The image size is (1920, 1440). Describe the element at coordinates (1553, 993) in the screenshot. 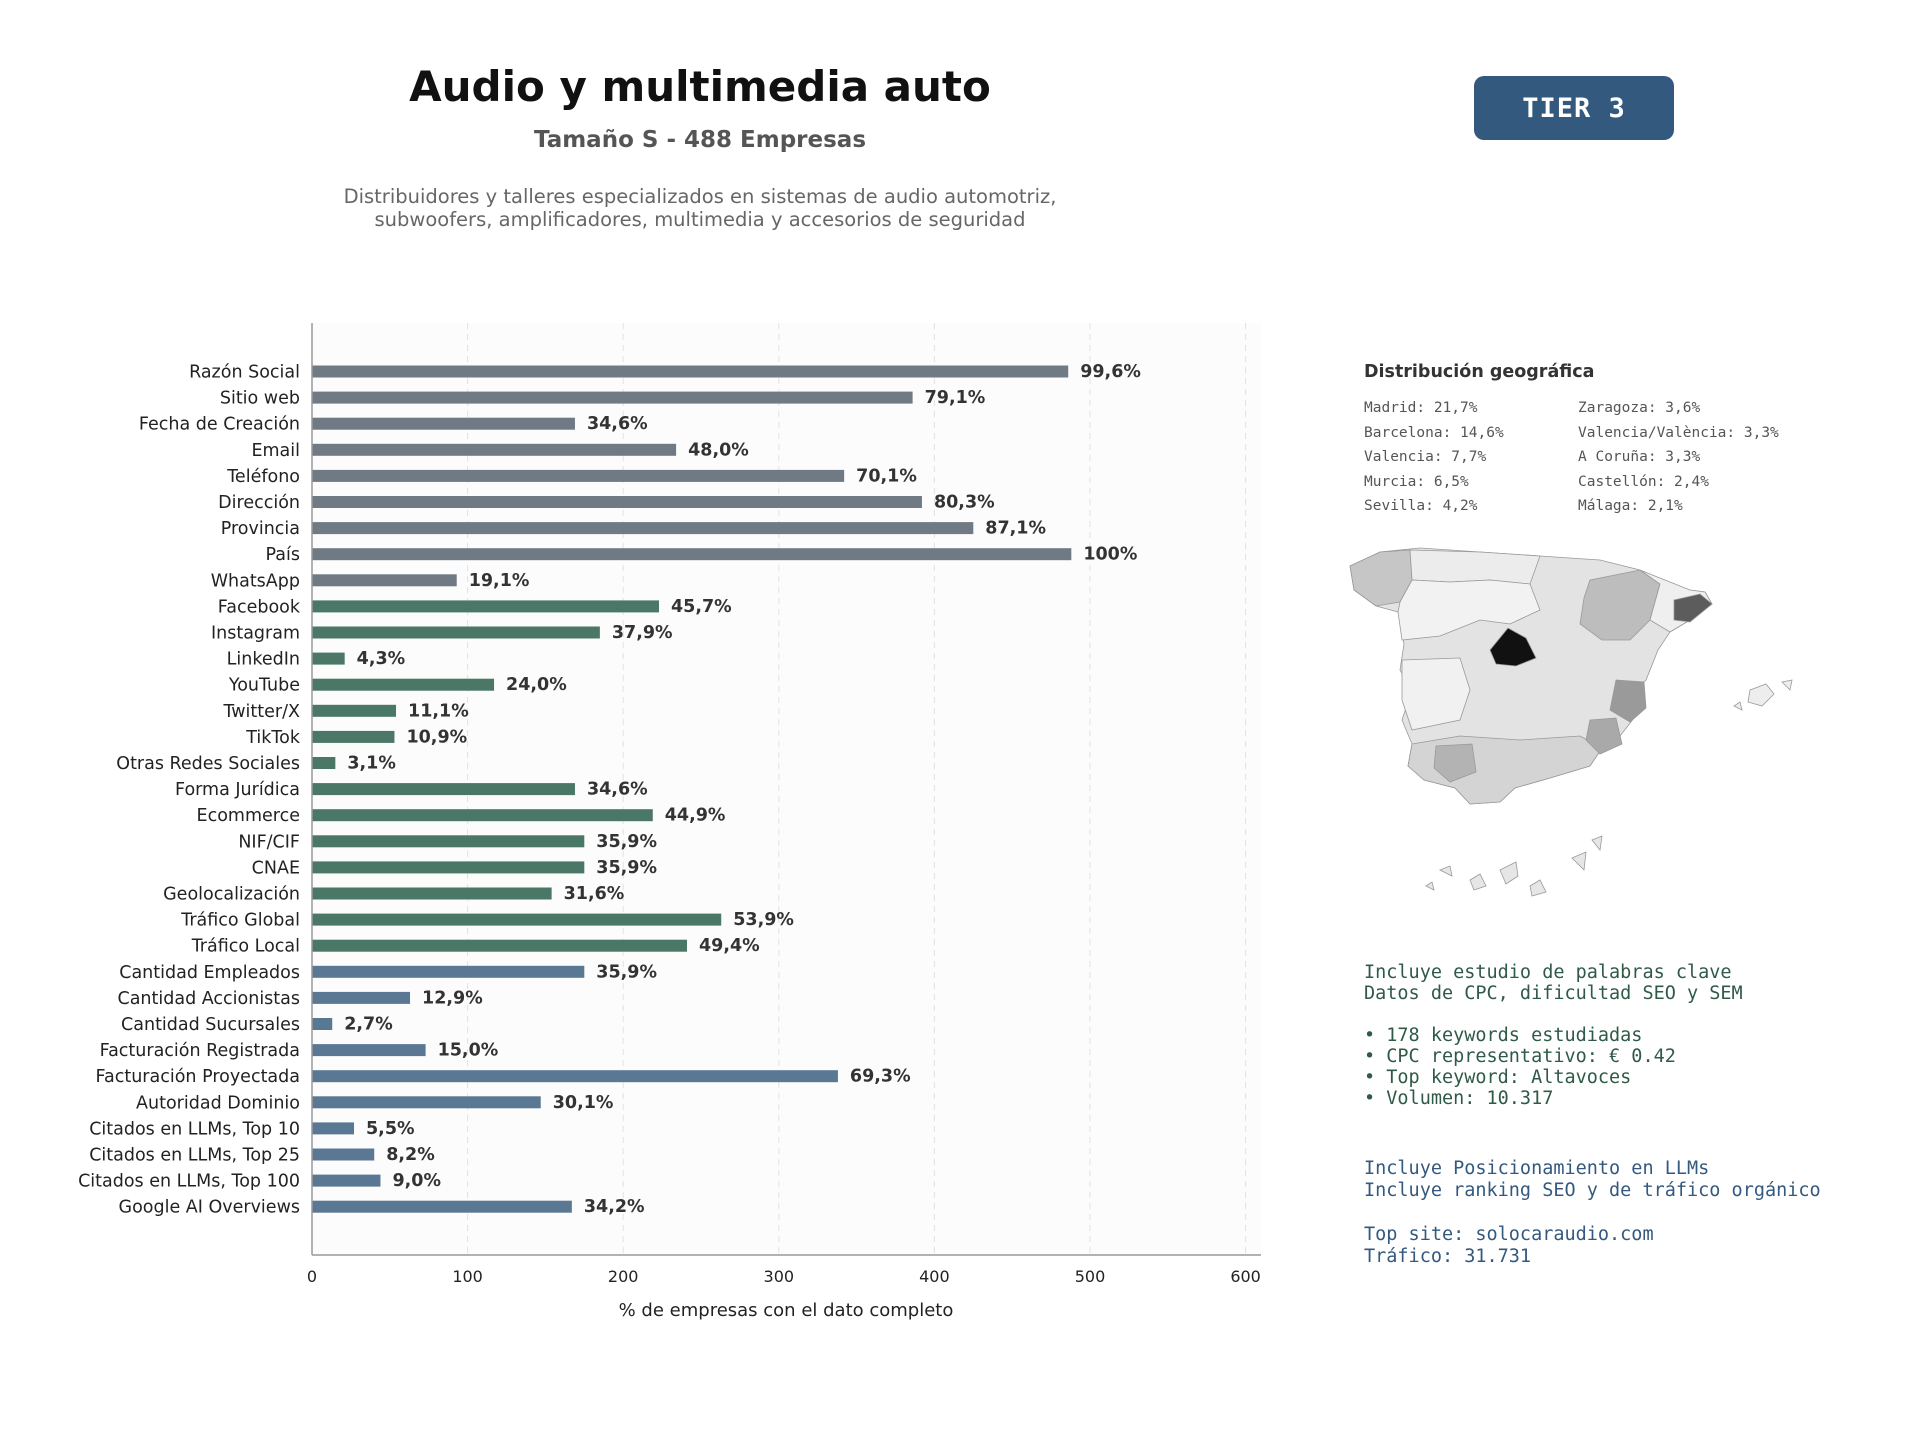

I see `keywords-line: Datos de CPC, dificultad SEO y SEM` at that location.